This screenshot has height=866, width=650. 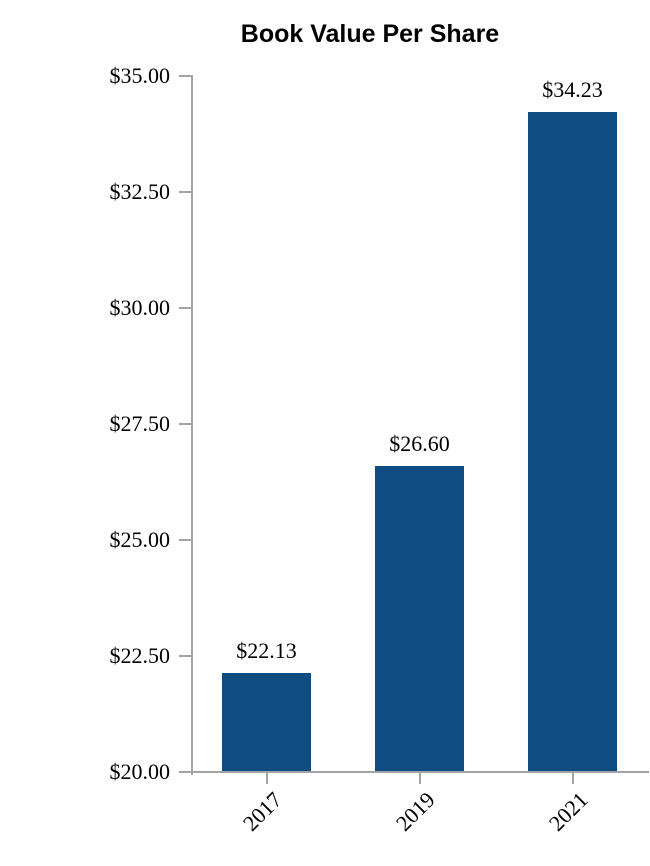 What do you see at coordinates (140, 539) in the screenshot?
I see `y-tick-label: $25.00` at bounding box center [140, 539].